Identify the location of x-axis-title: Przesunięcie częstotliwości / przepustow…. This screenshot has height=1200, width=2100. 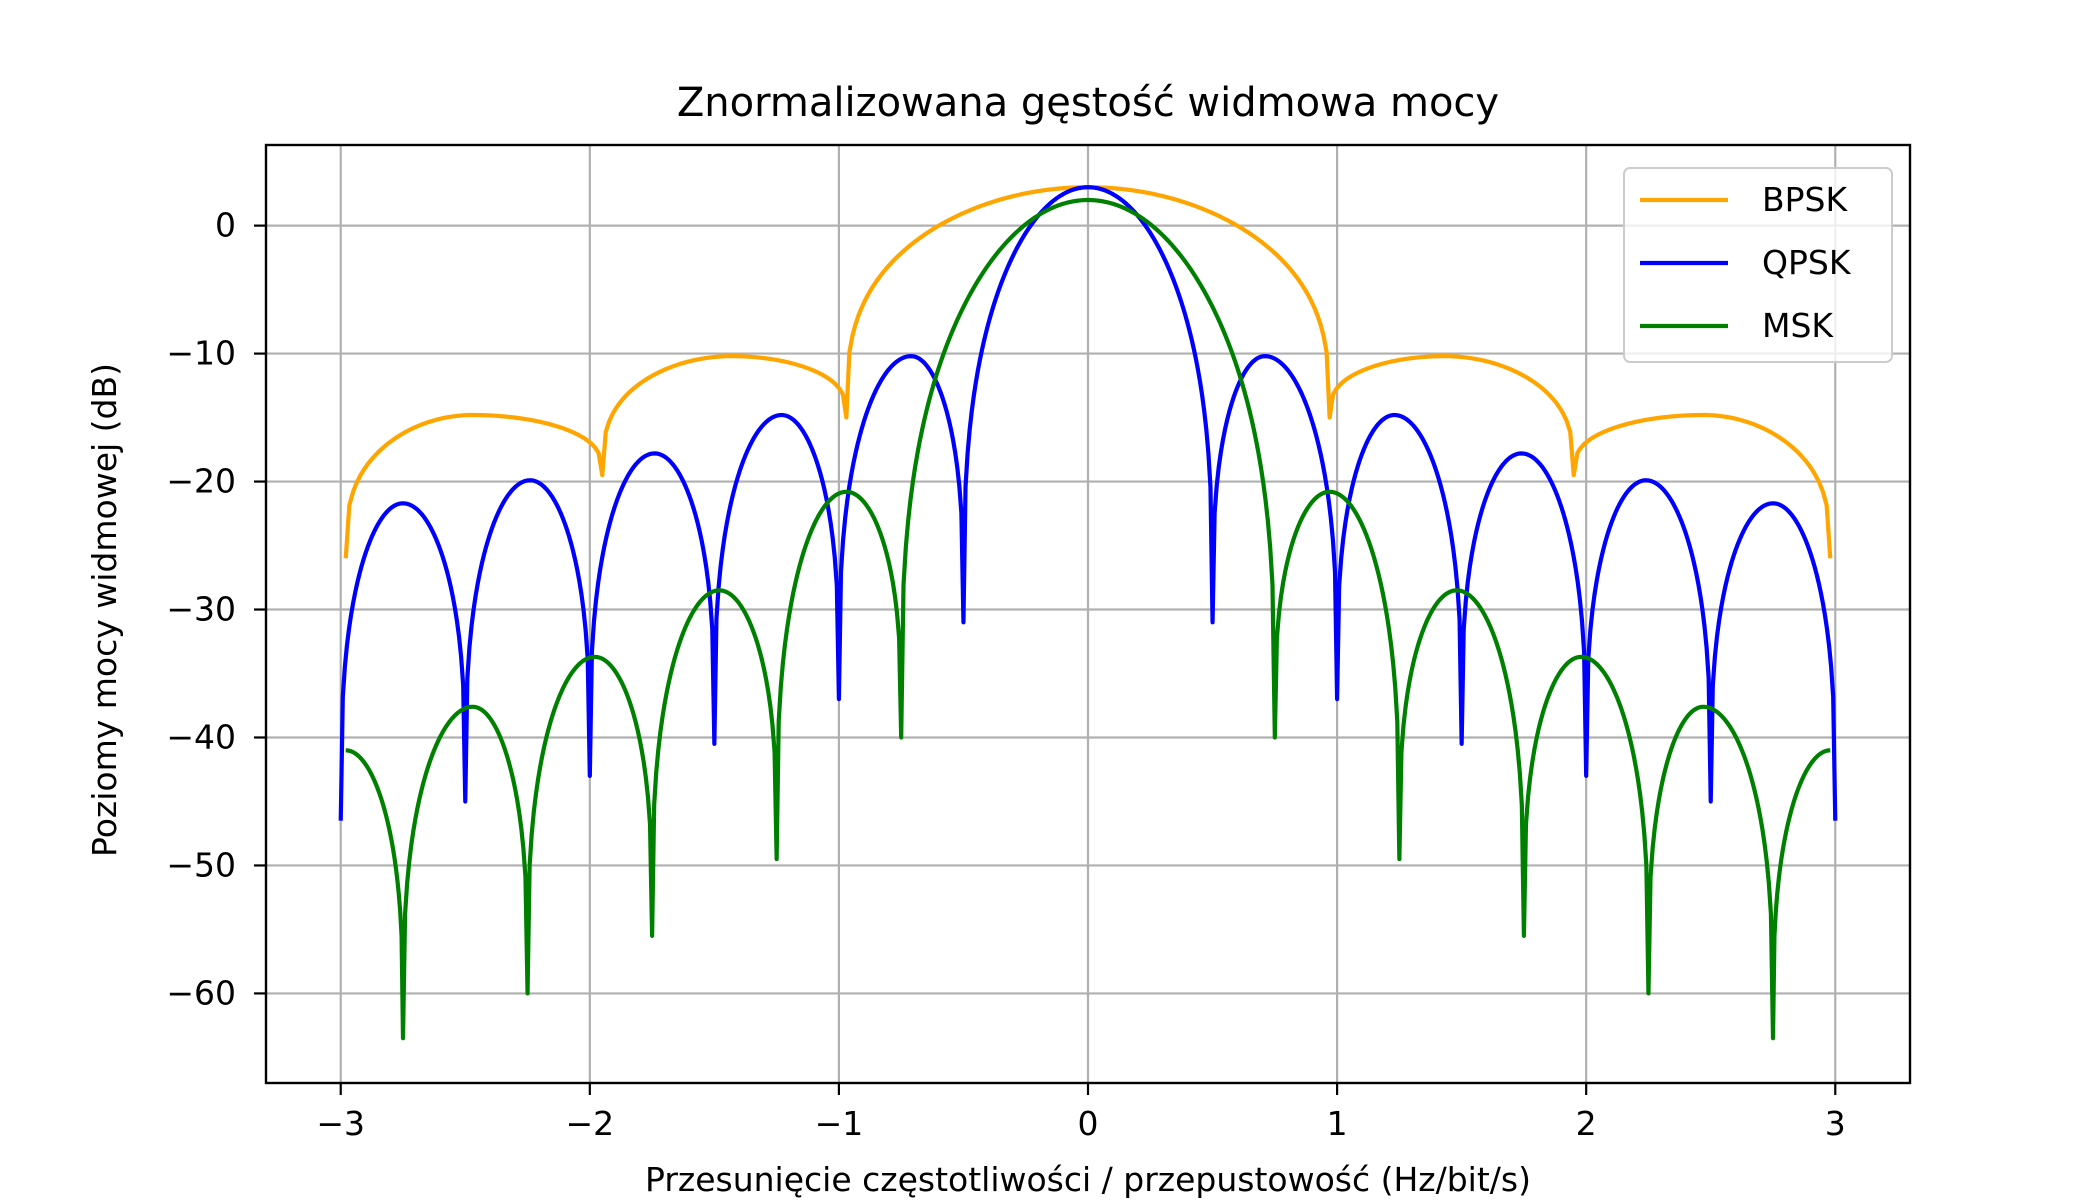
(1088, 1179).